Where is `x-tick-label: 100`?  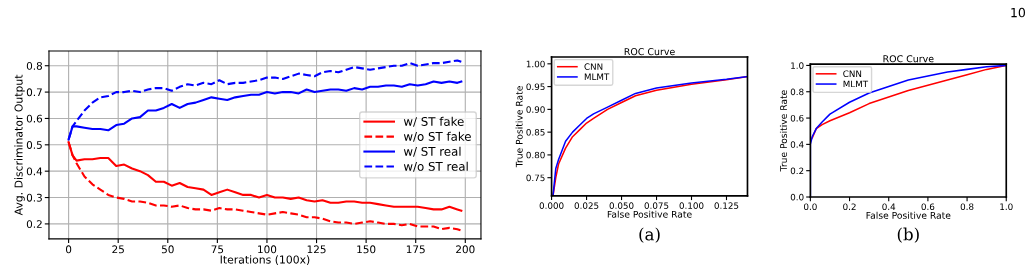
x-tick-label: 100 is located at coordinates (267, 249).